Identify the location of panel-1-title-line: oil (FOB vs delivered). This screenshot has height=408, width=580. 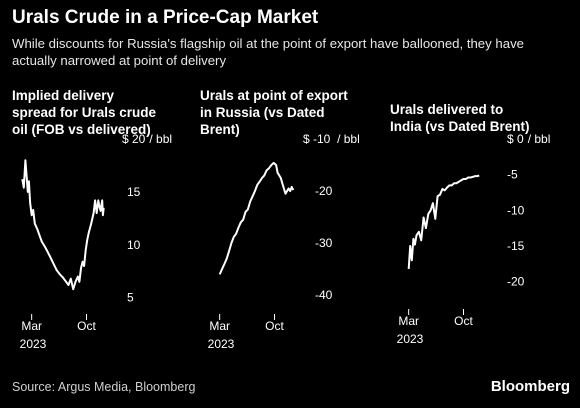
(81, 129).